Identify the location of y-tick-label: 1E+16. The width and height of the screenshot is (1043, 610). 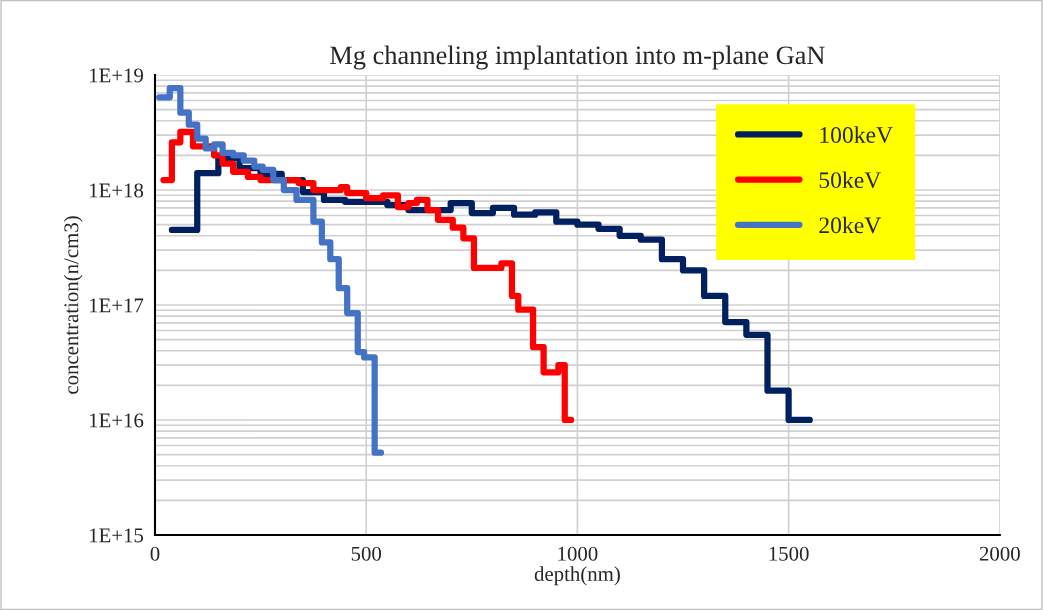
(116, 420).